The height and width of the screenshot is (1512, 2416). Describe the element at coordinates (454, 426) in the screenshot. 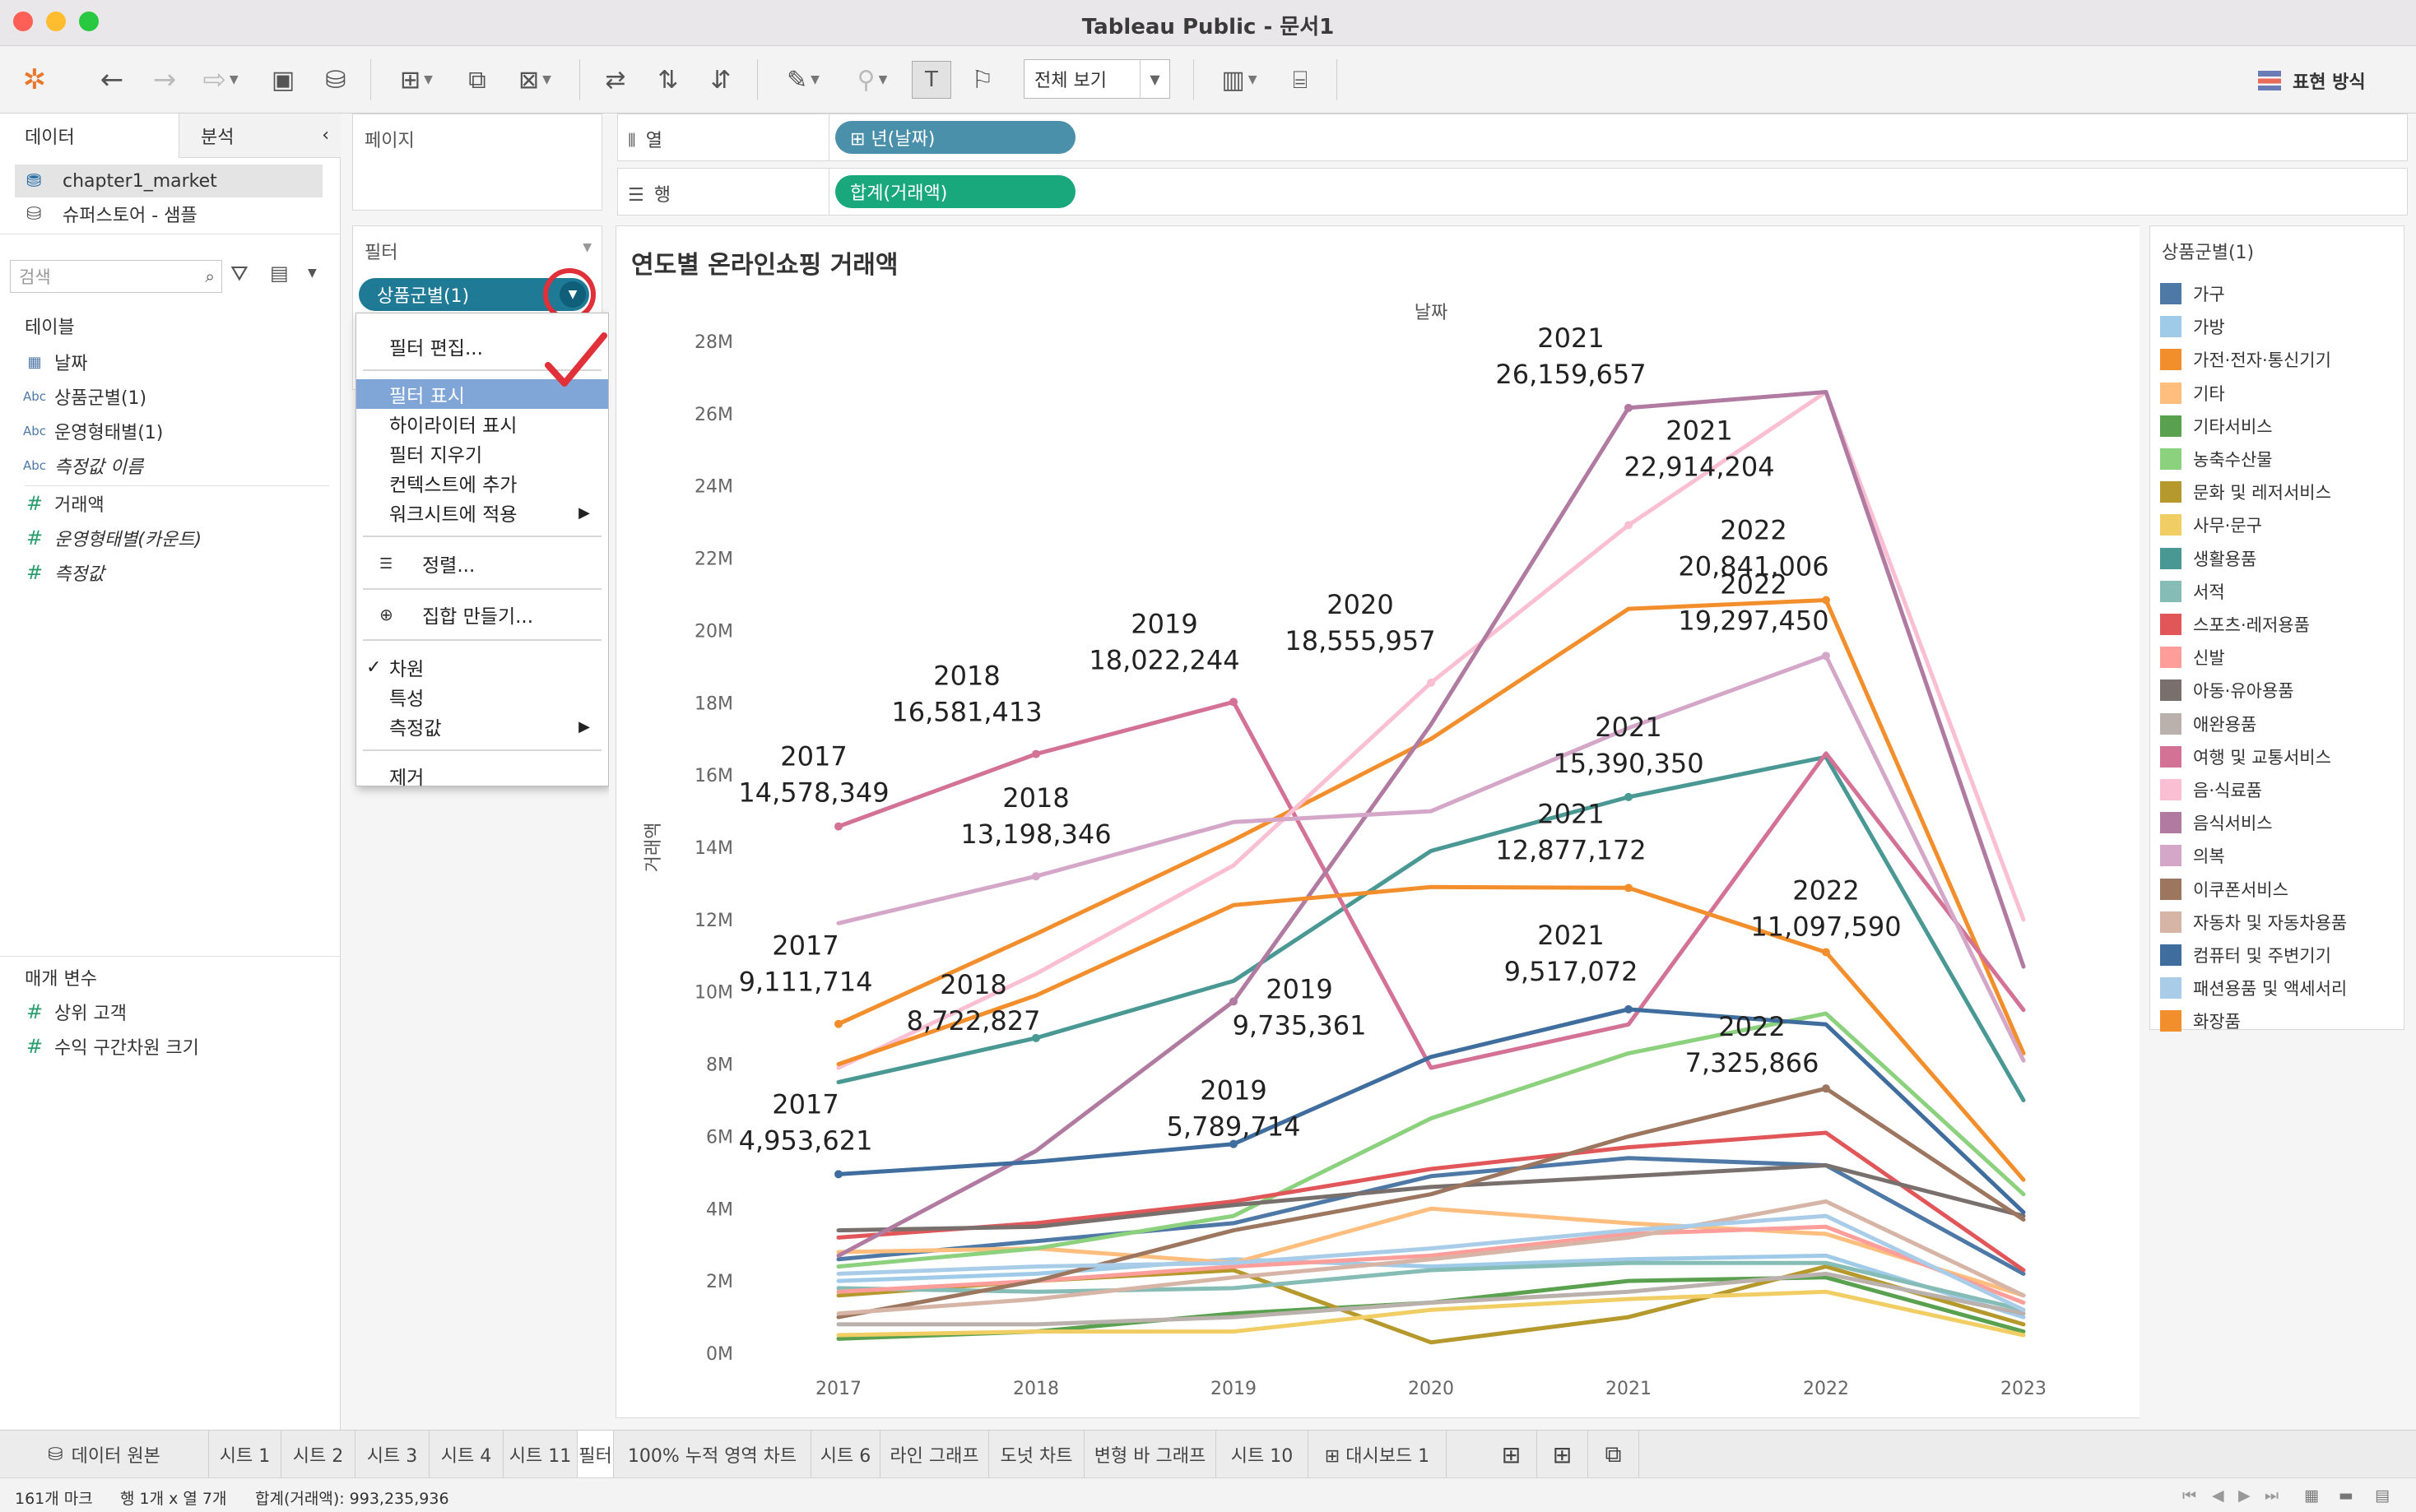

I see `menu-item-show-highlighter: 하이라이터 표시` at that location.